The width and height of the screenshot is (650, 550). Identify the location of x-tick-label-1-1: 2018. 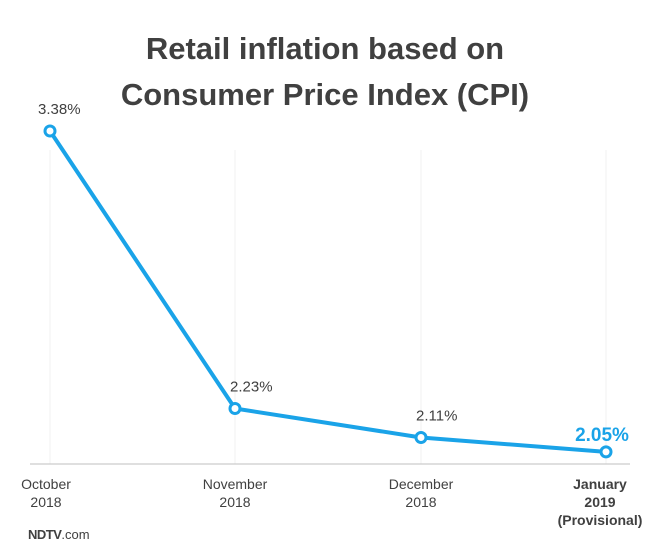
(234, 502).